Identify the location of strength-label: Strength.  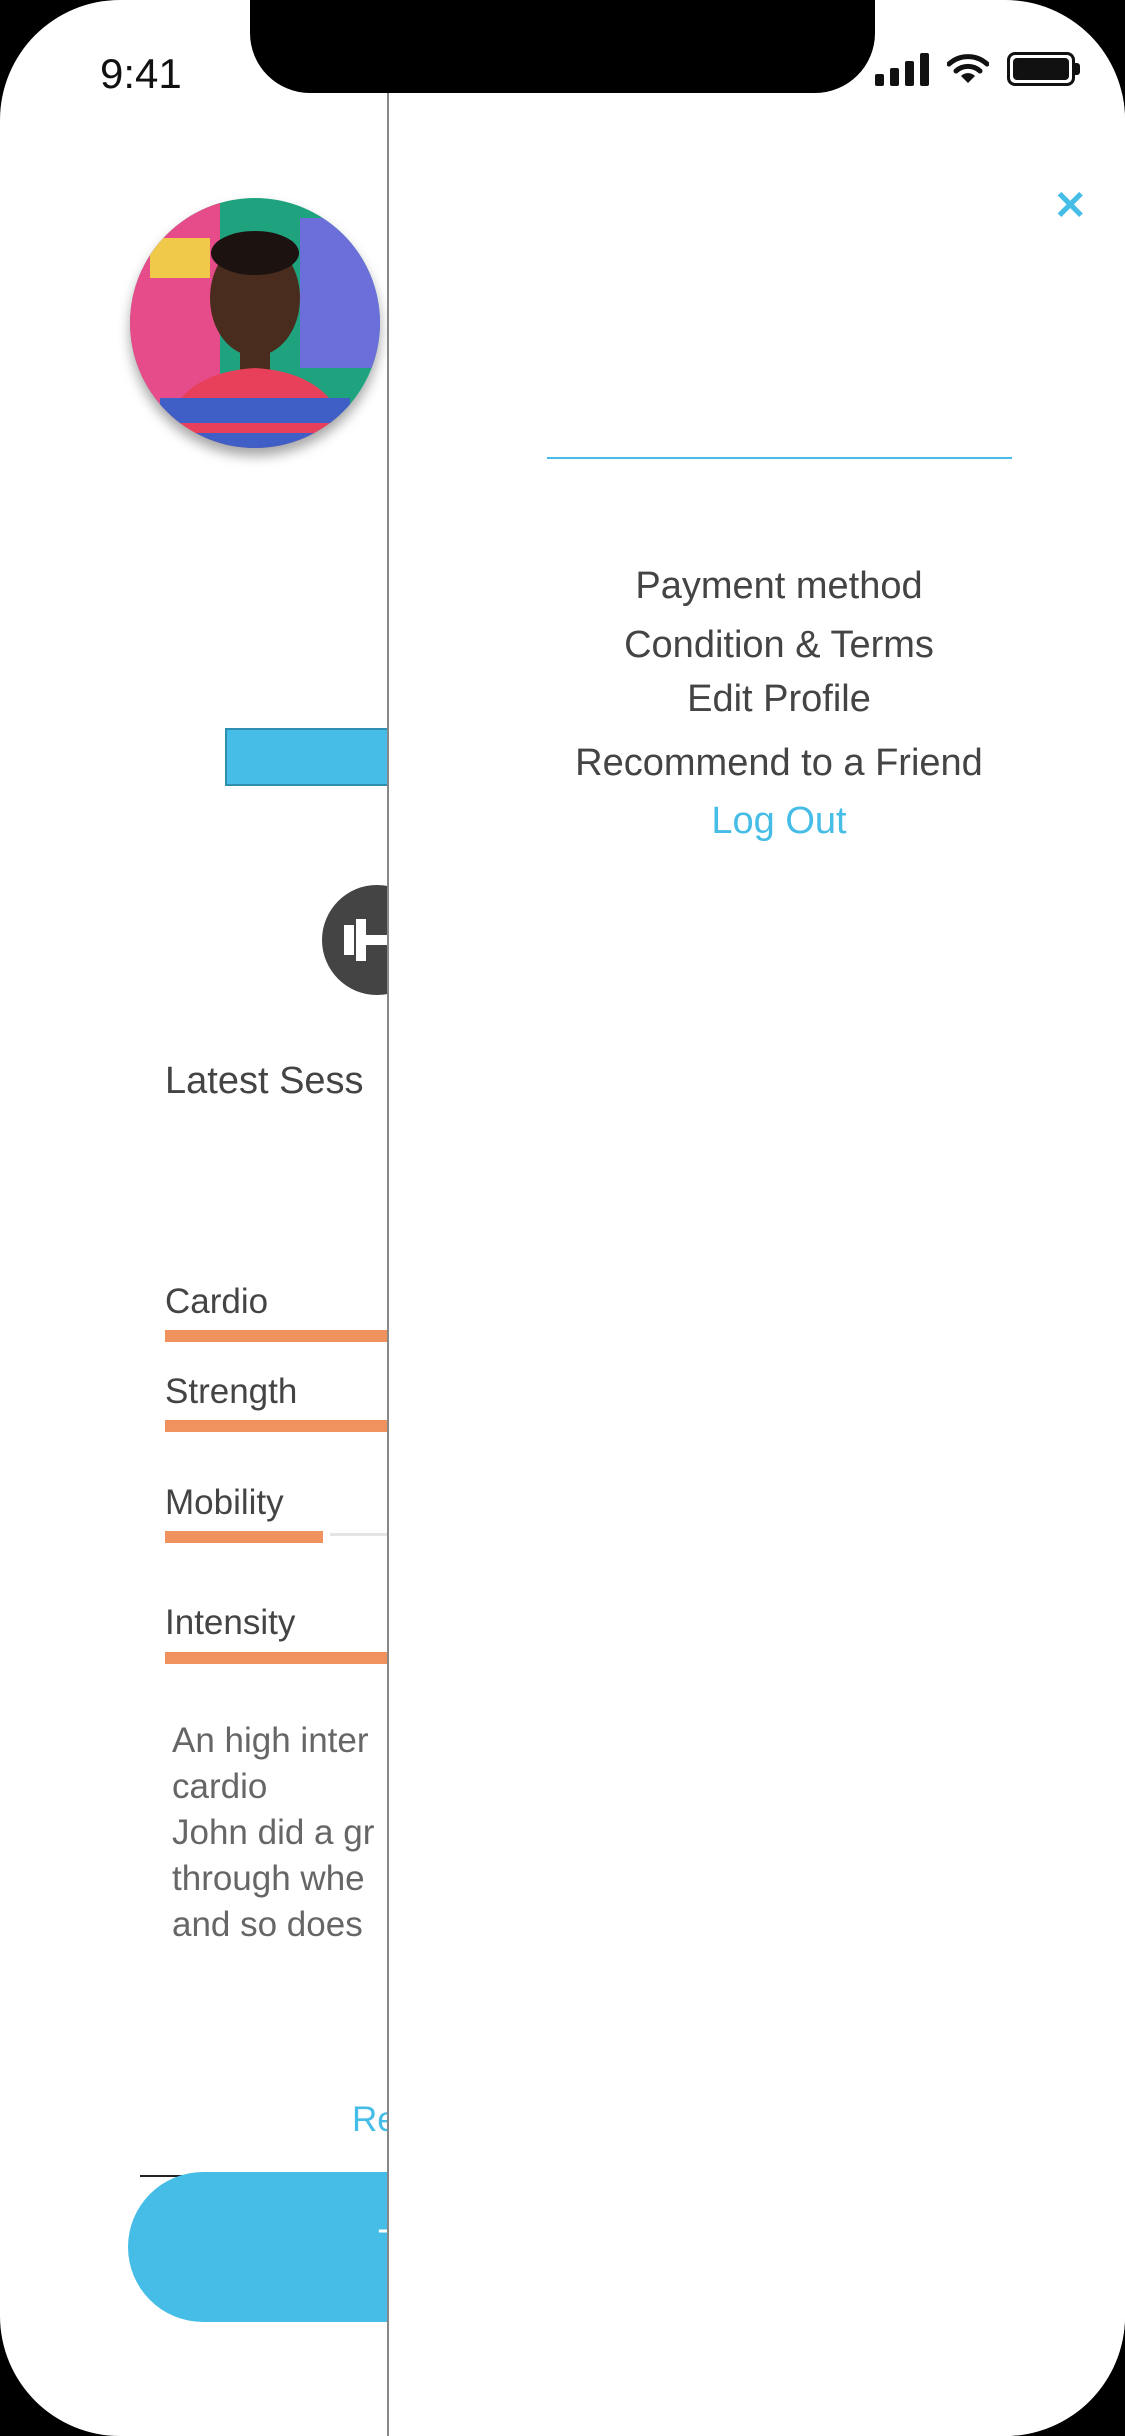
(231, 1391).